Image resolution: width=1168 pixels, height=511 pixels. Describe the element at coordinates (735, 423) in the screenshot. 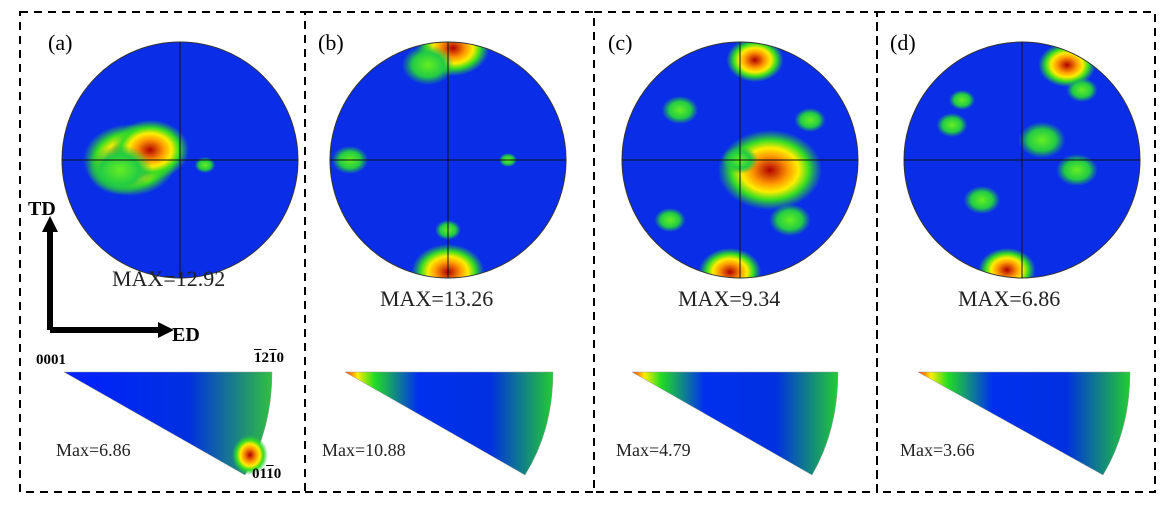

I see `inverse-pole-figure-c` at that location.